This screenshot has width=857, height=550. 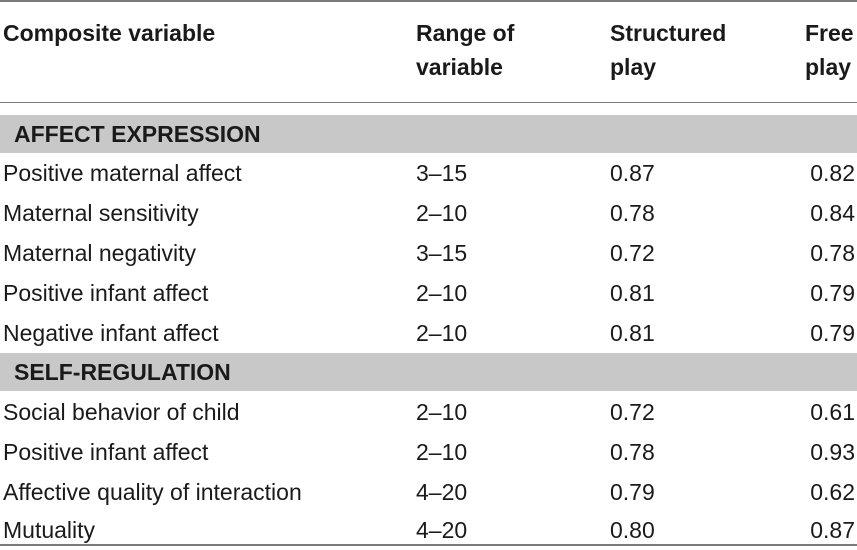 I want to click on cell-free: 0.82, so click(x=832, y=173).